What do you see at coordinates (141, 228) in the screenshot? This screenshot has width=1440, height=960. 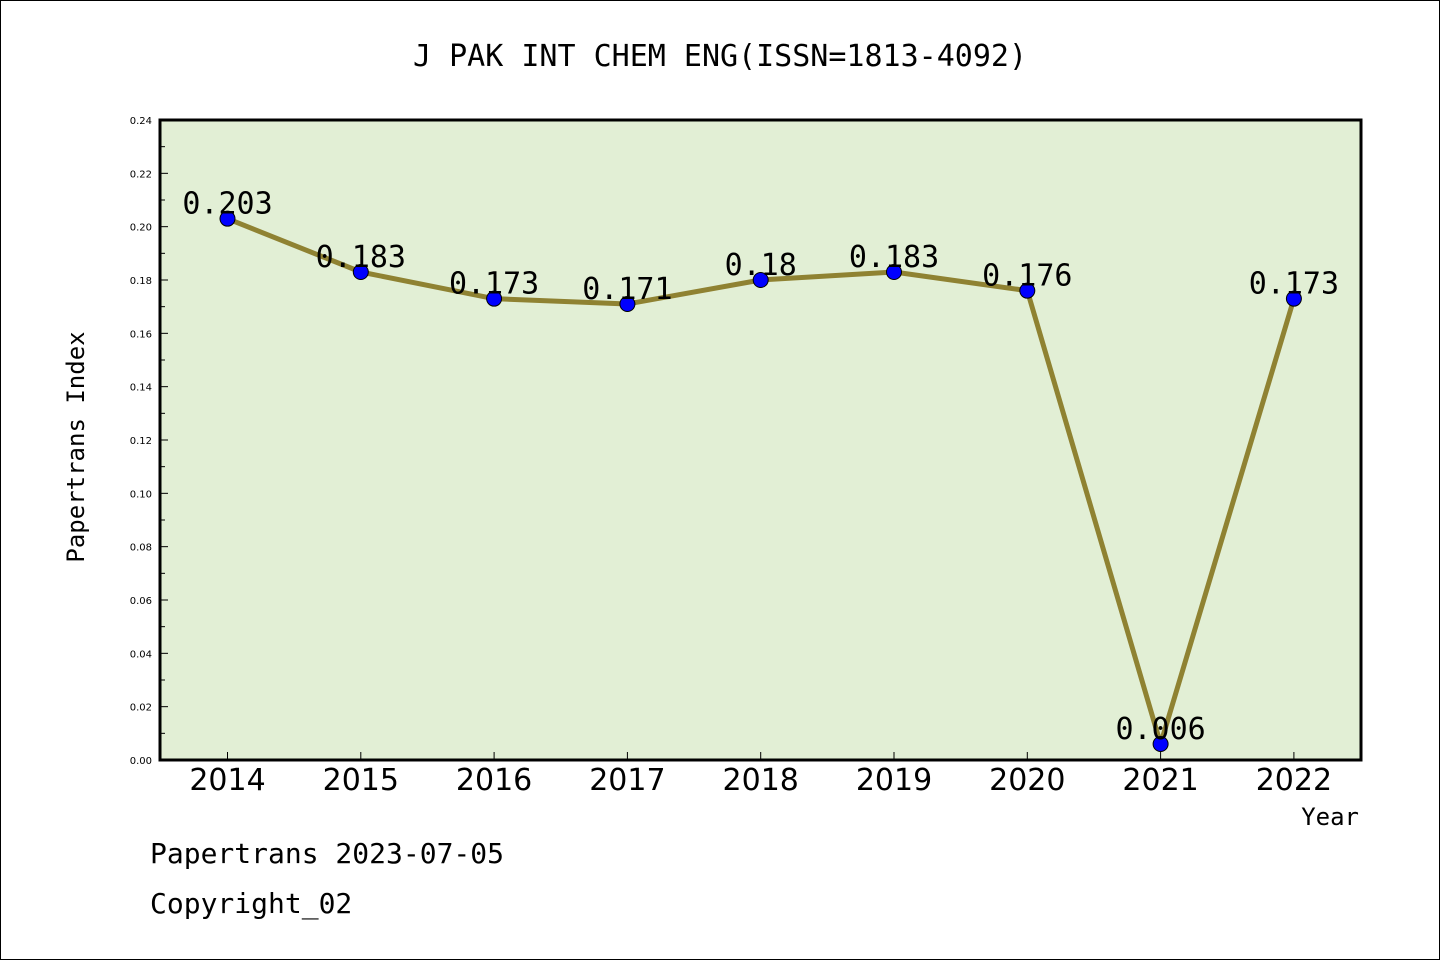 I see `y-tick-label: 0.20` at bounding box center [141, 228].